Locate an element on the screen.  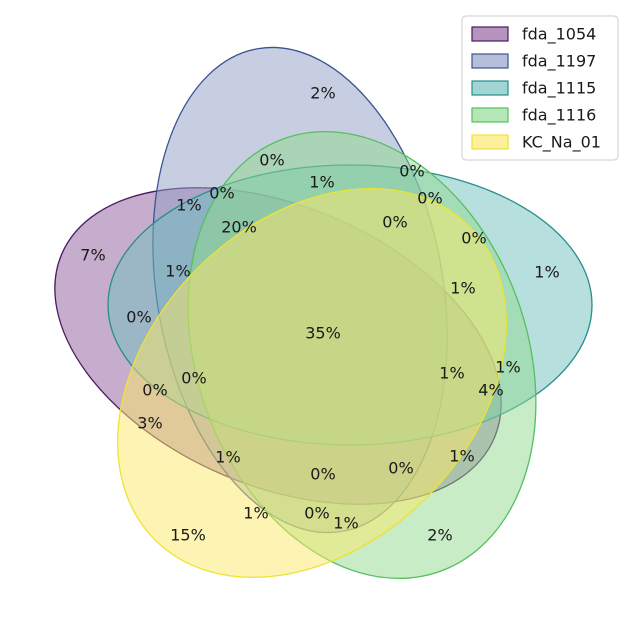
region-label: 3% is located at coordinates (149, 423).